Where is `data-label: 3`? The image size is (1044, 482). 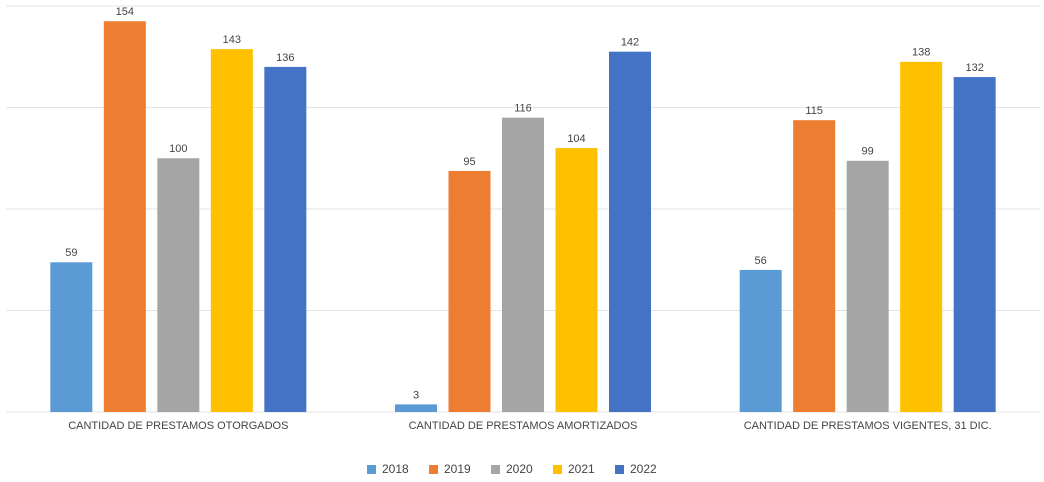
data-label: 3 is located at coordinates (416, 395).